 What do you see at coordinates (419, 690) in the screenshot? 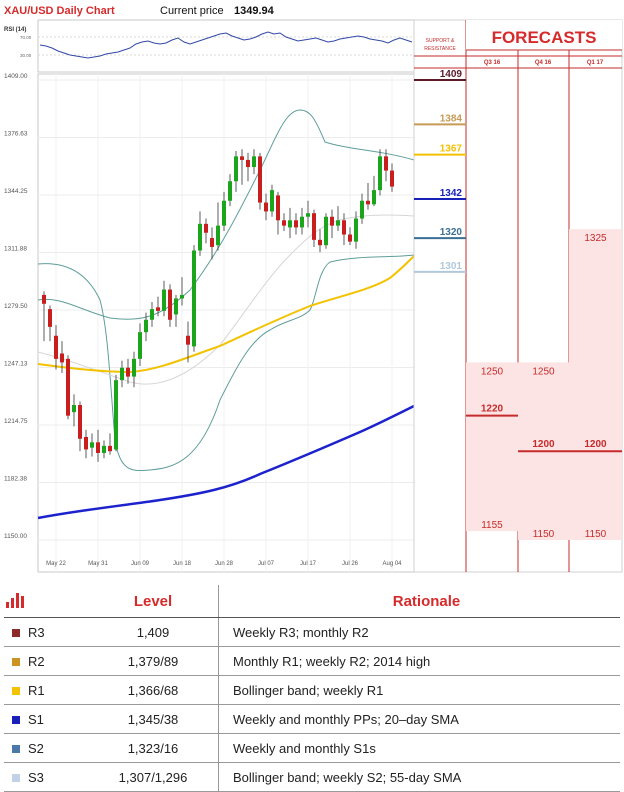
I see `level-rationale: Bollinger band; weekly R1` at bounding box center [419, 690].